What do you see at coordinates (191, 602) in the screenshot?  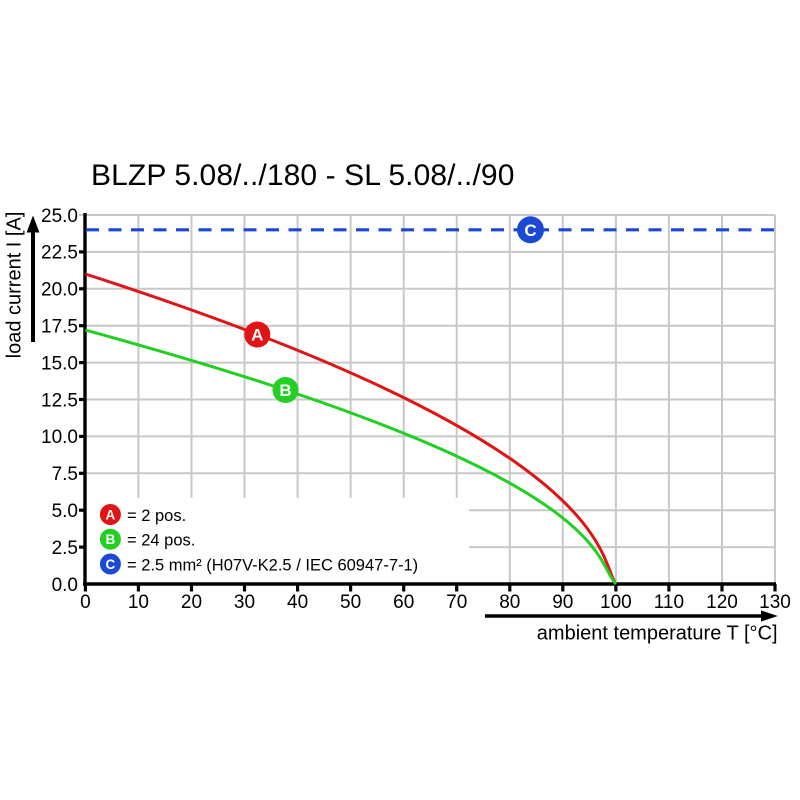 I see `svg-text: 20` at bounding box center [191, 602].